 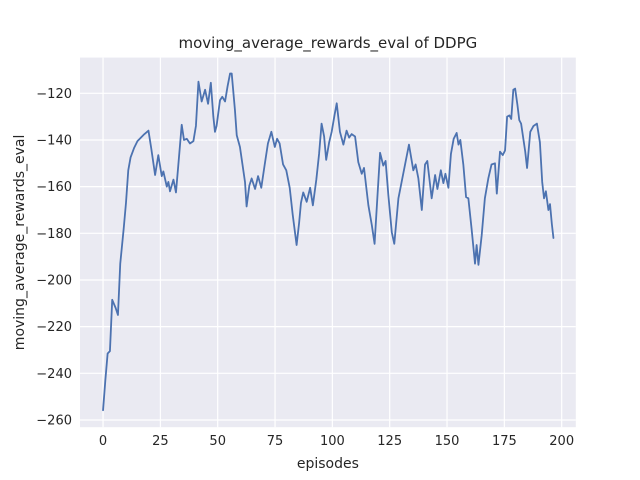 I want to click on x-tick-label: 50, so click(x=217, y=441).